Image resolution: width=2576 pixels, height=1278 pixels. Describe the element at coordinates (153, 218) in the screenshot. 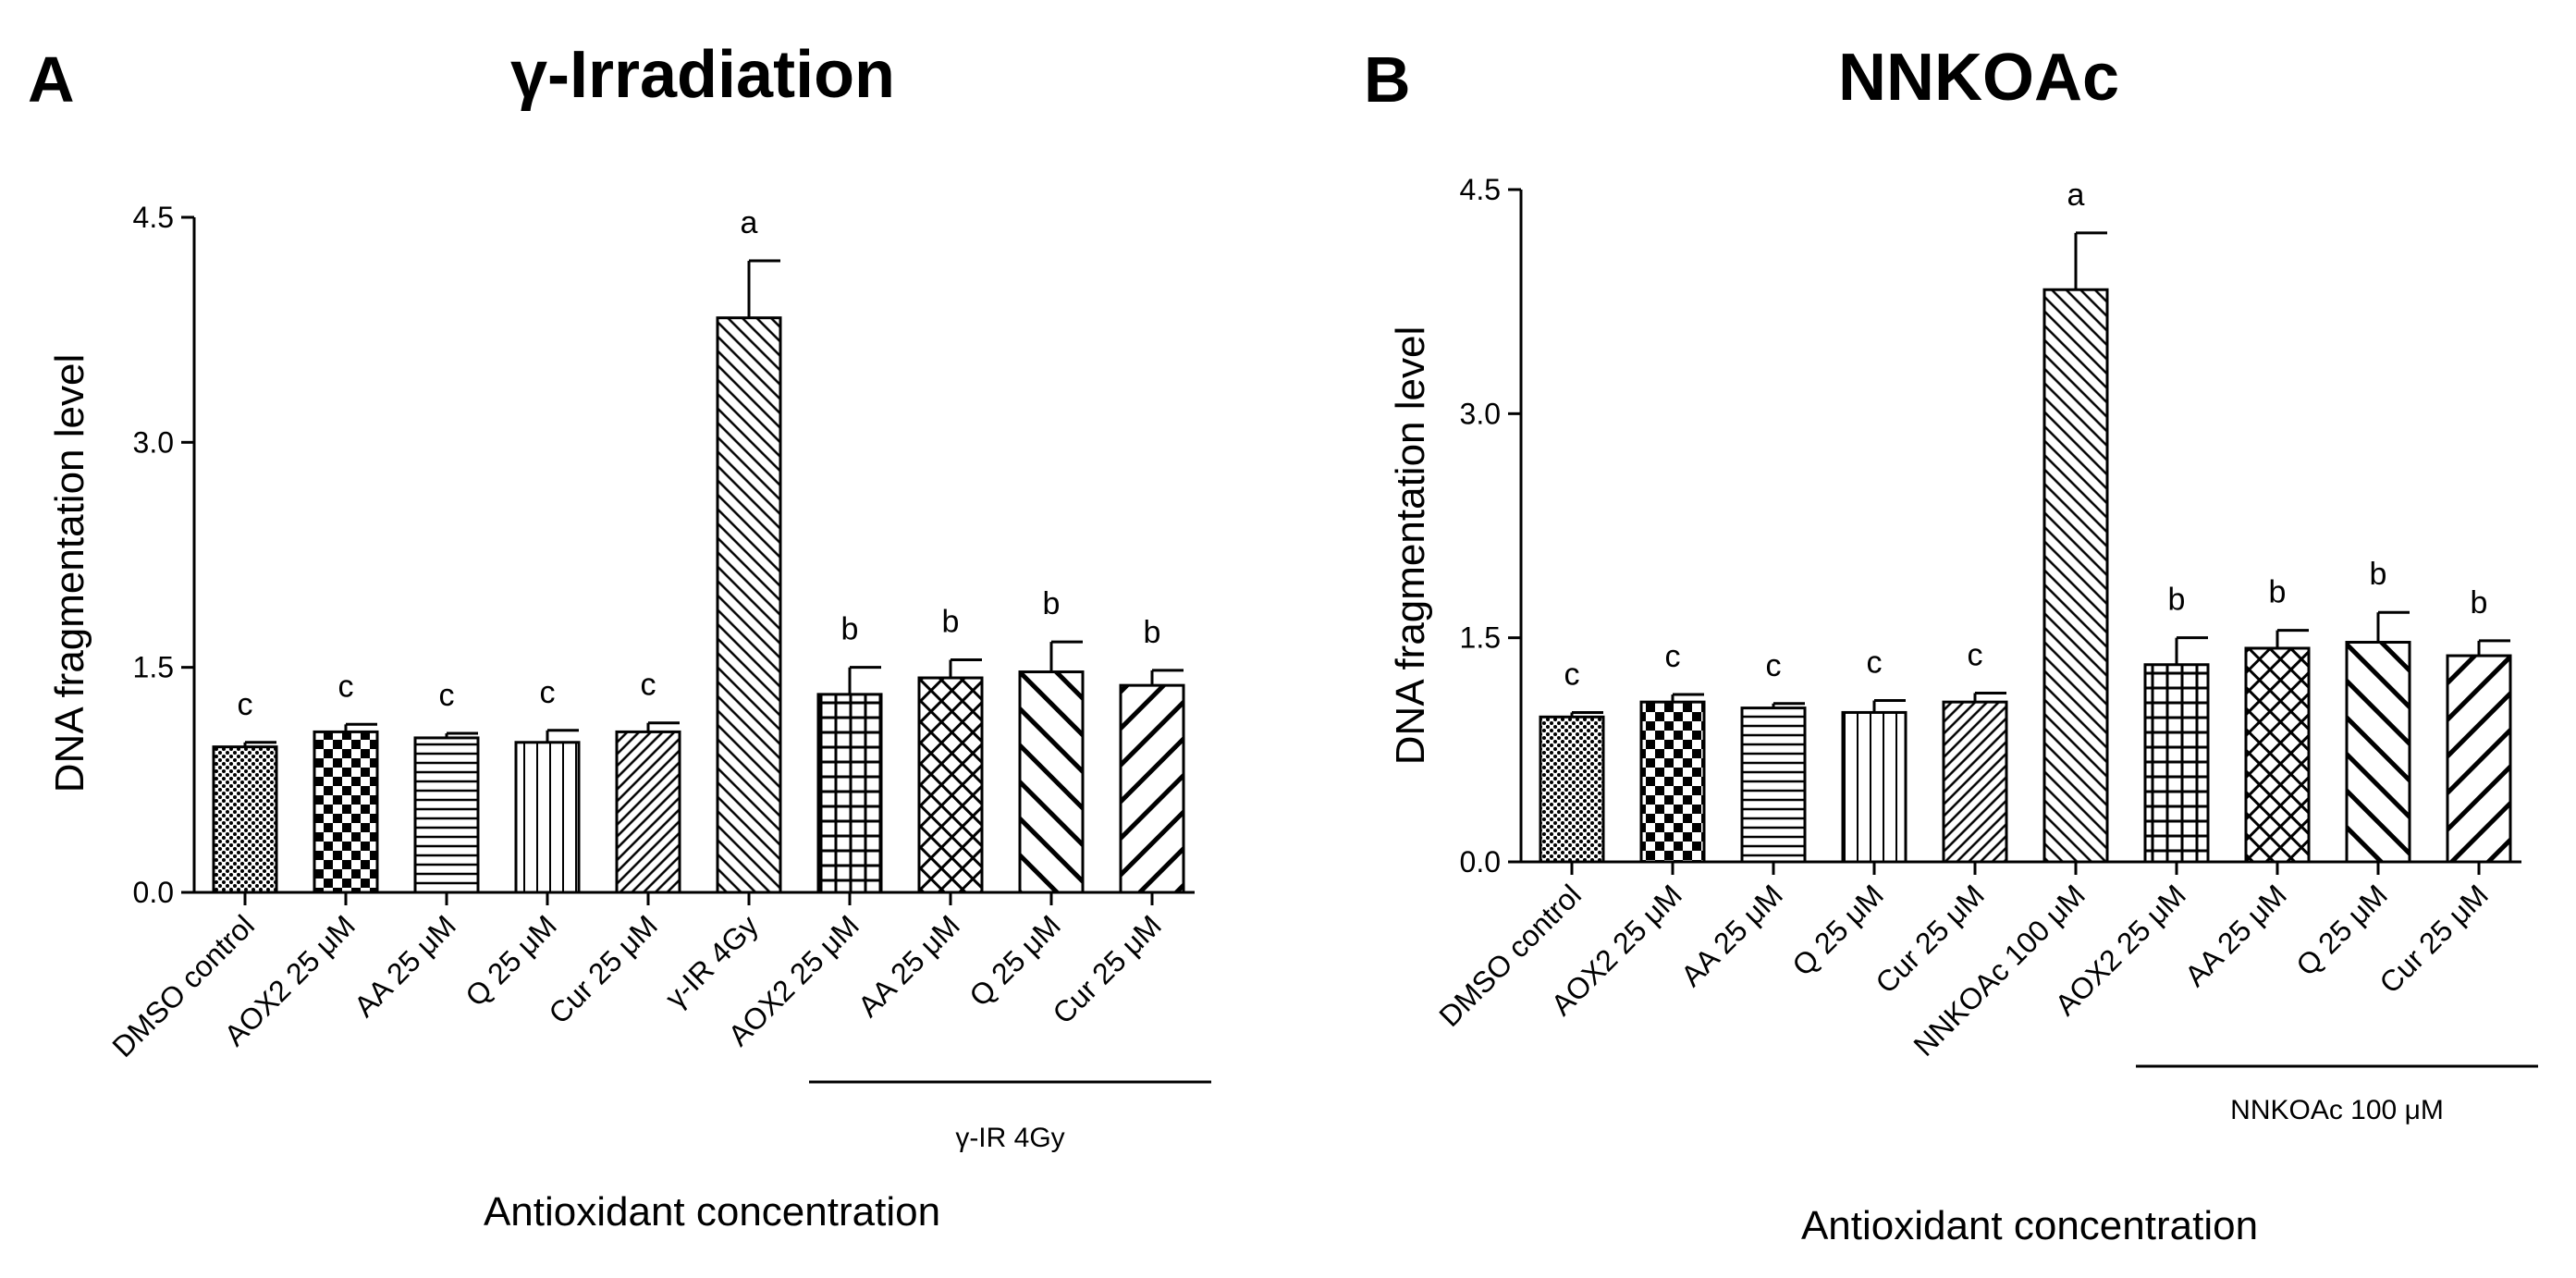

I see `panel-a-y-tick-label: 4.5` at that location.